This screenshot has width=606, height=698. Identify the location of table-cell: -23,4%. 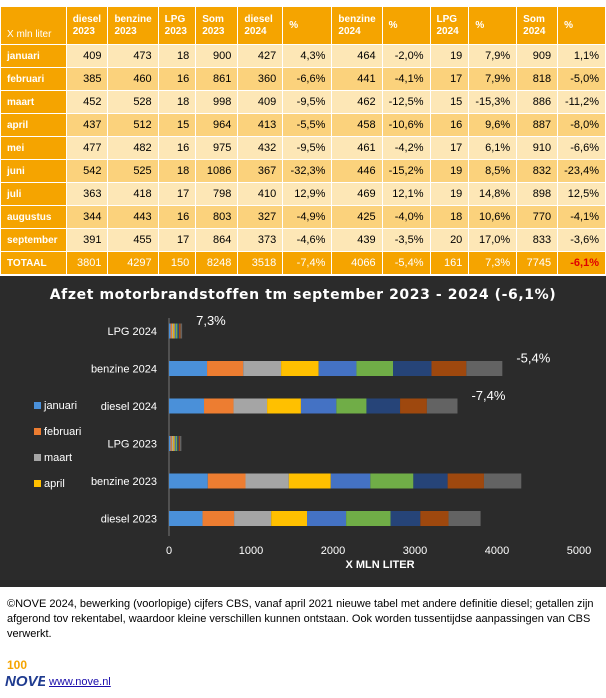
(581, 171).